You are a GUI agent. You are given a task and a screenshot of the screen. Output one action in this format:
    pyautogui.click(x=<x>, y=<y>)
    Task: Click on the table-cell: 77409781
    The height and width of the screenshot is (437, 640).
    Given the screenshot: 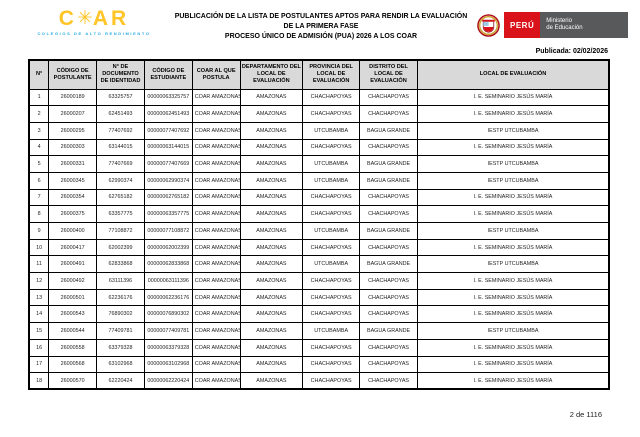 What is the action you would take?
    pyautogui.click(x=120, y=331)
    